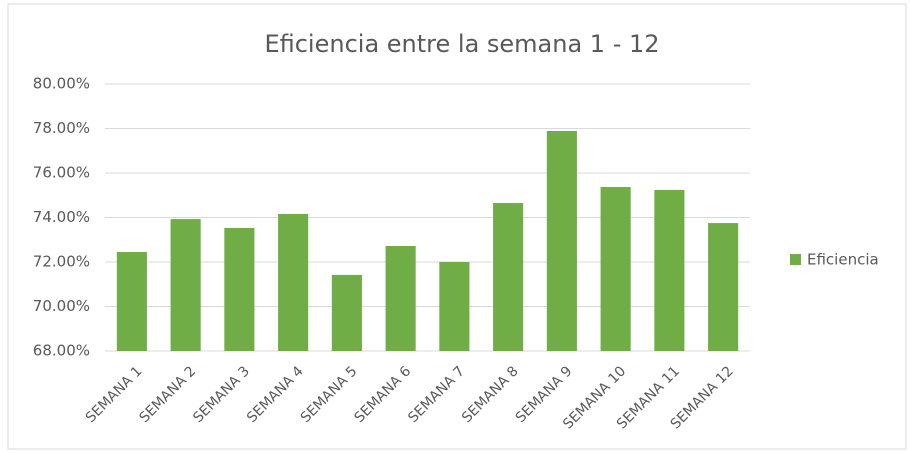  Describe the element at coordinates (795, 259) in the screenshot. I see `legend-swatch` at that location.